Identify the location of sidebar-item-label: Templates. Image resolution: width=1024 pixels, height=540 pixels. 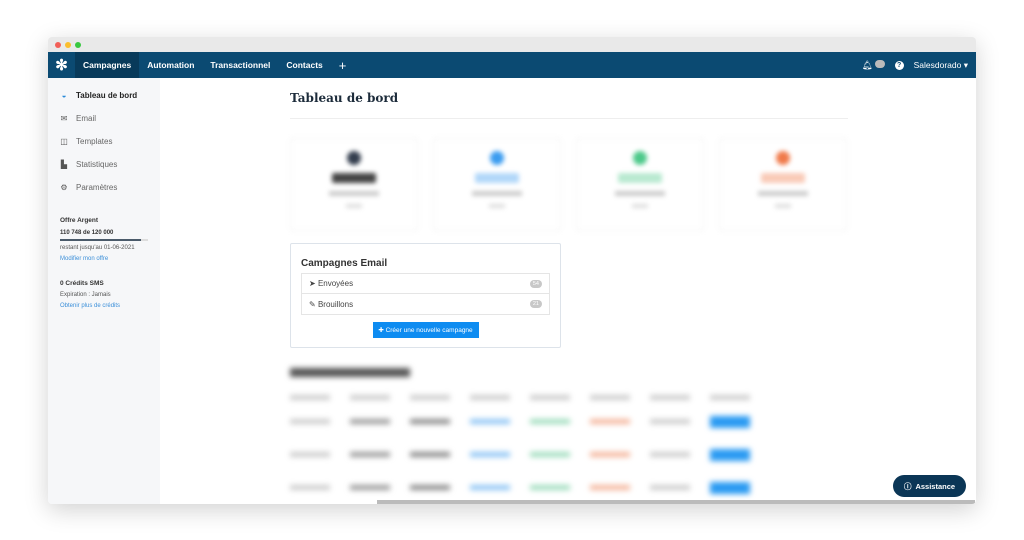
(94, 141).